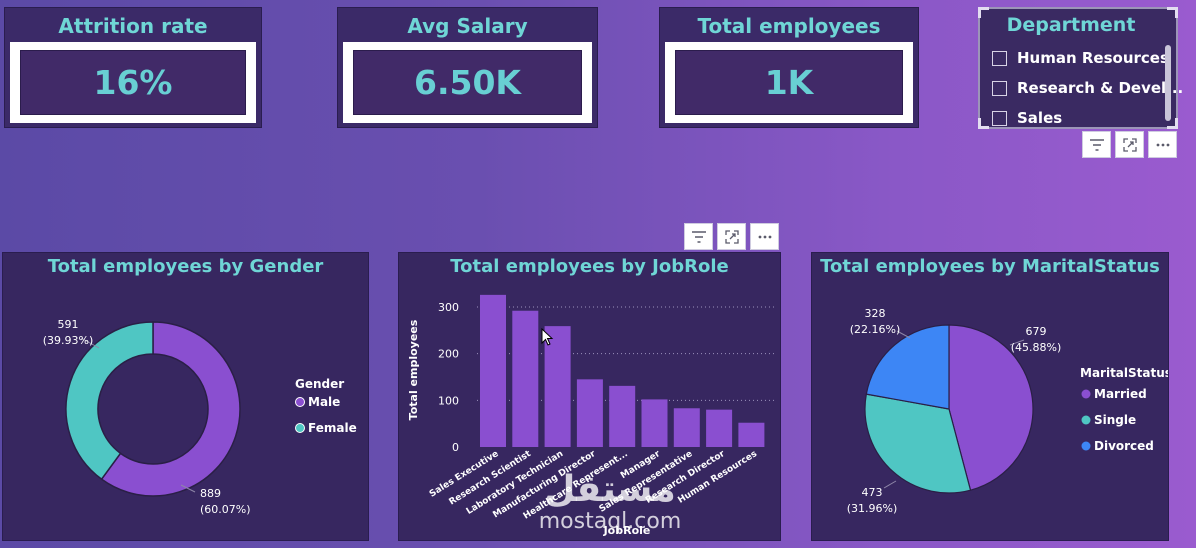  I want to click on kpi-frame: 1K, so click(789, 82).